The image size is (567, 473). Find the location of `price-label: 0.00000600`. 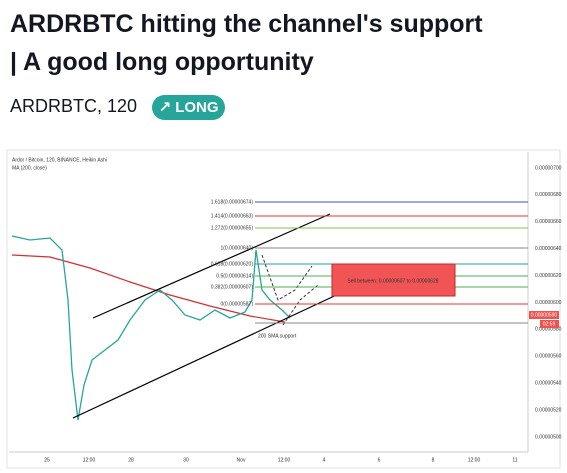

price-label: 0.00000600 is located at coordinates (548, 303).